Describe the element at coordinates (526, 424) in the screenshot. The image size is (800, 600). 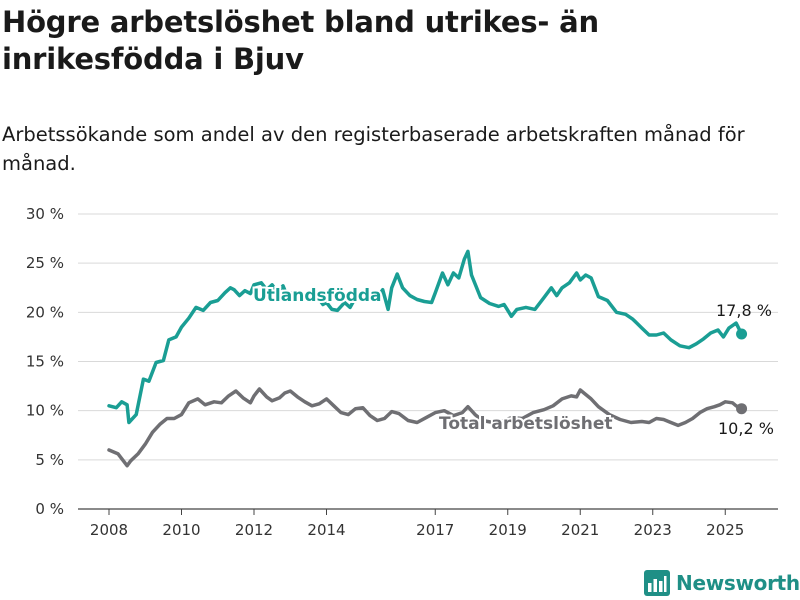
I see `series-label-total: Total arbetslöshet` at that location.